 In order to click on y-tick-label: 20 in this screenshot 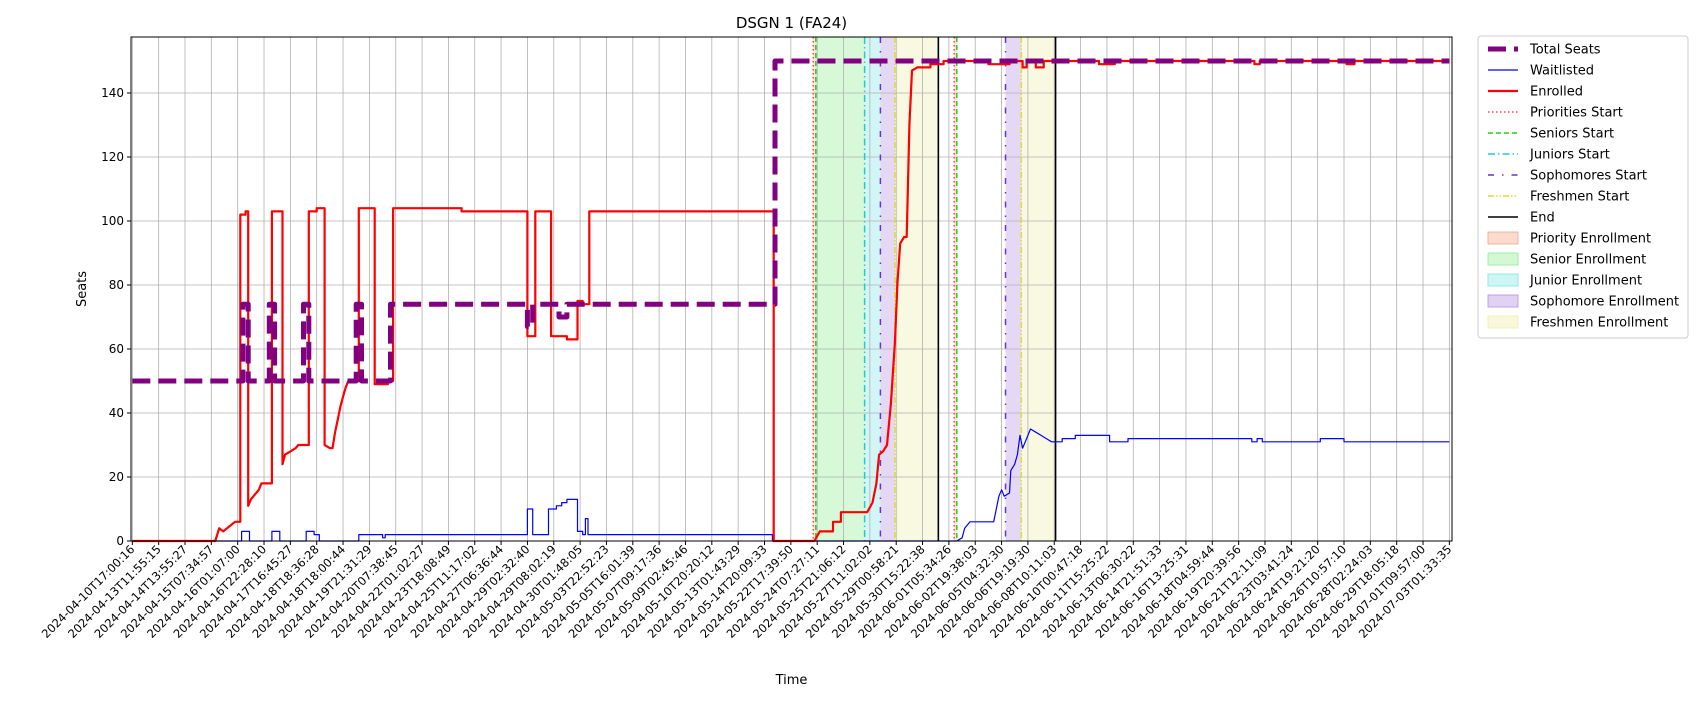, I will do `click(116, 477)`.